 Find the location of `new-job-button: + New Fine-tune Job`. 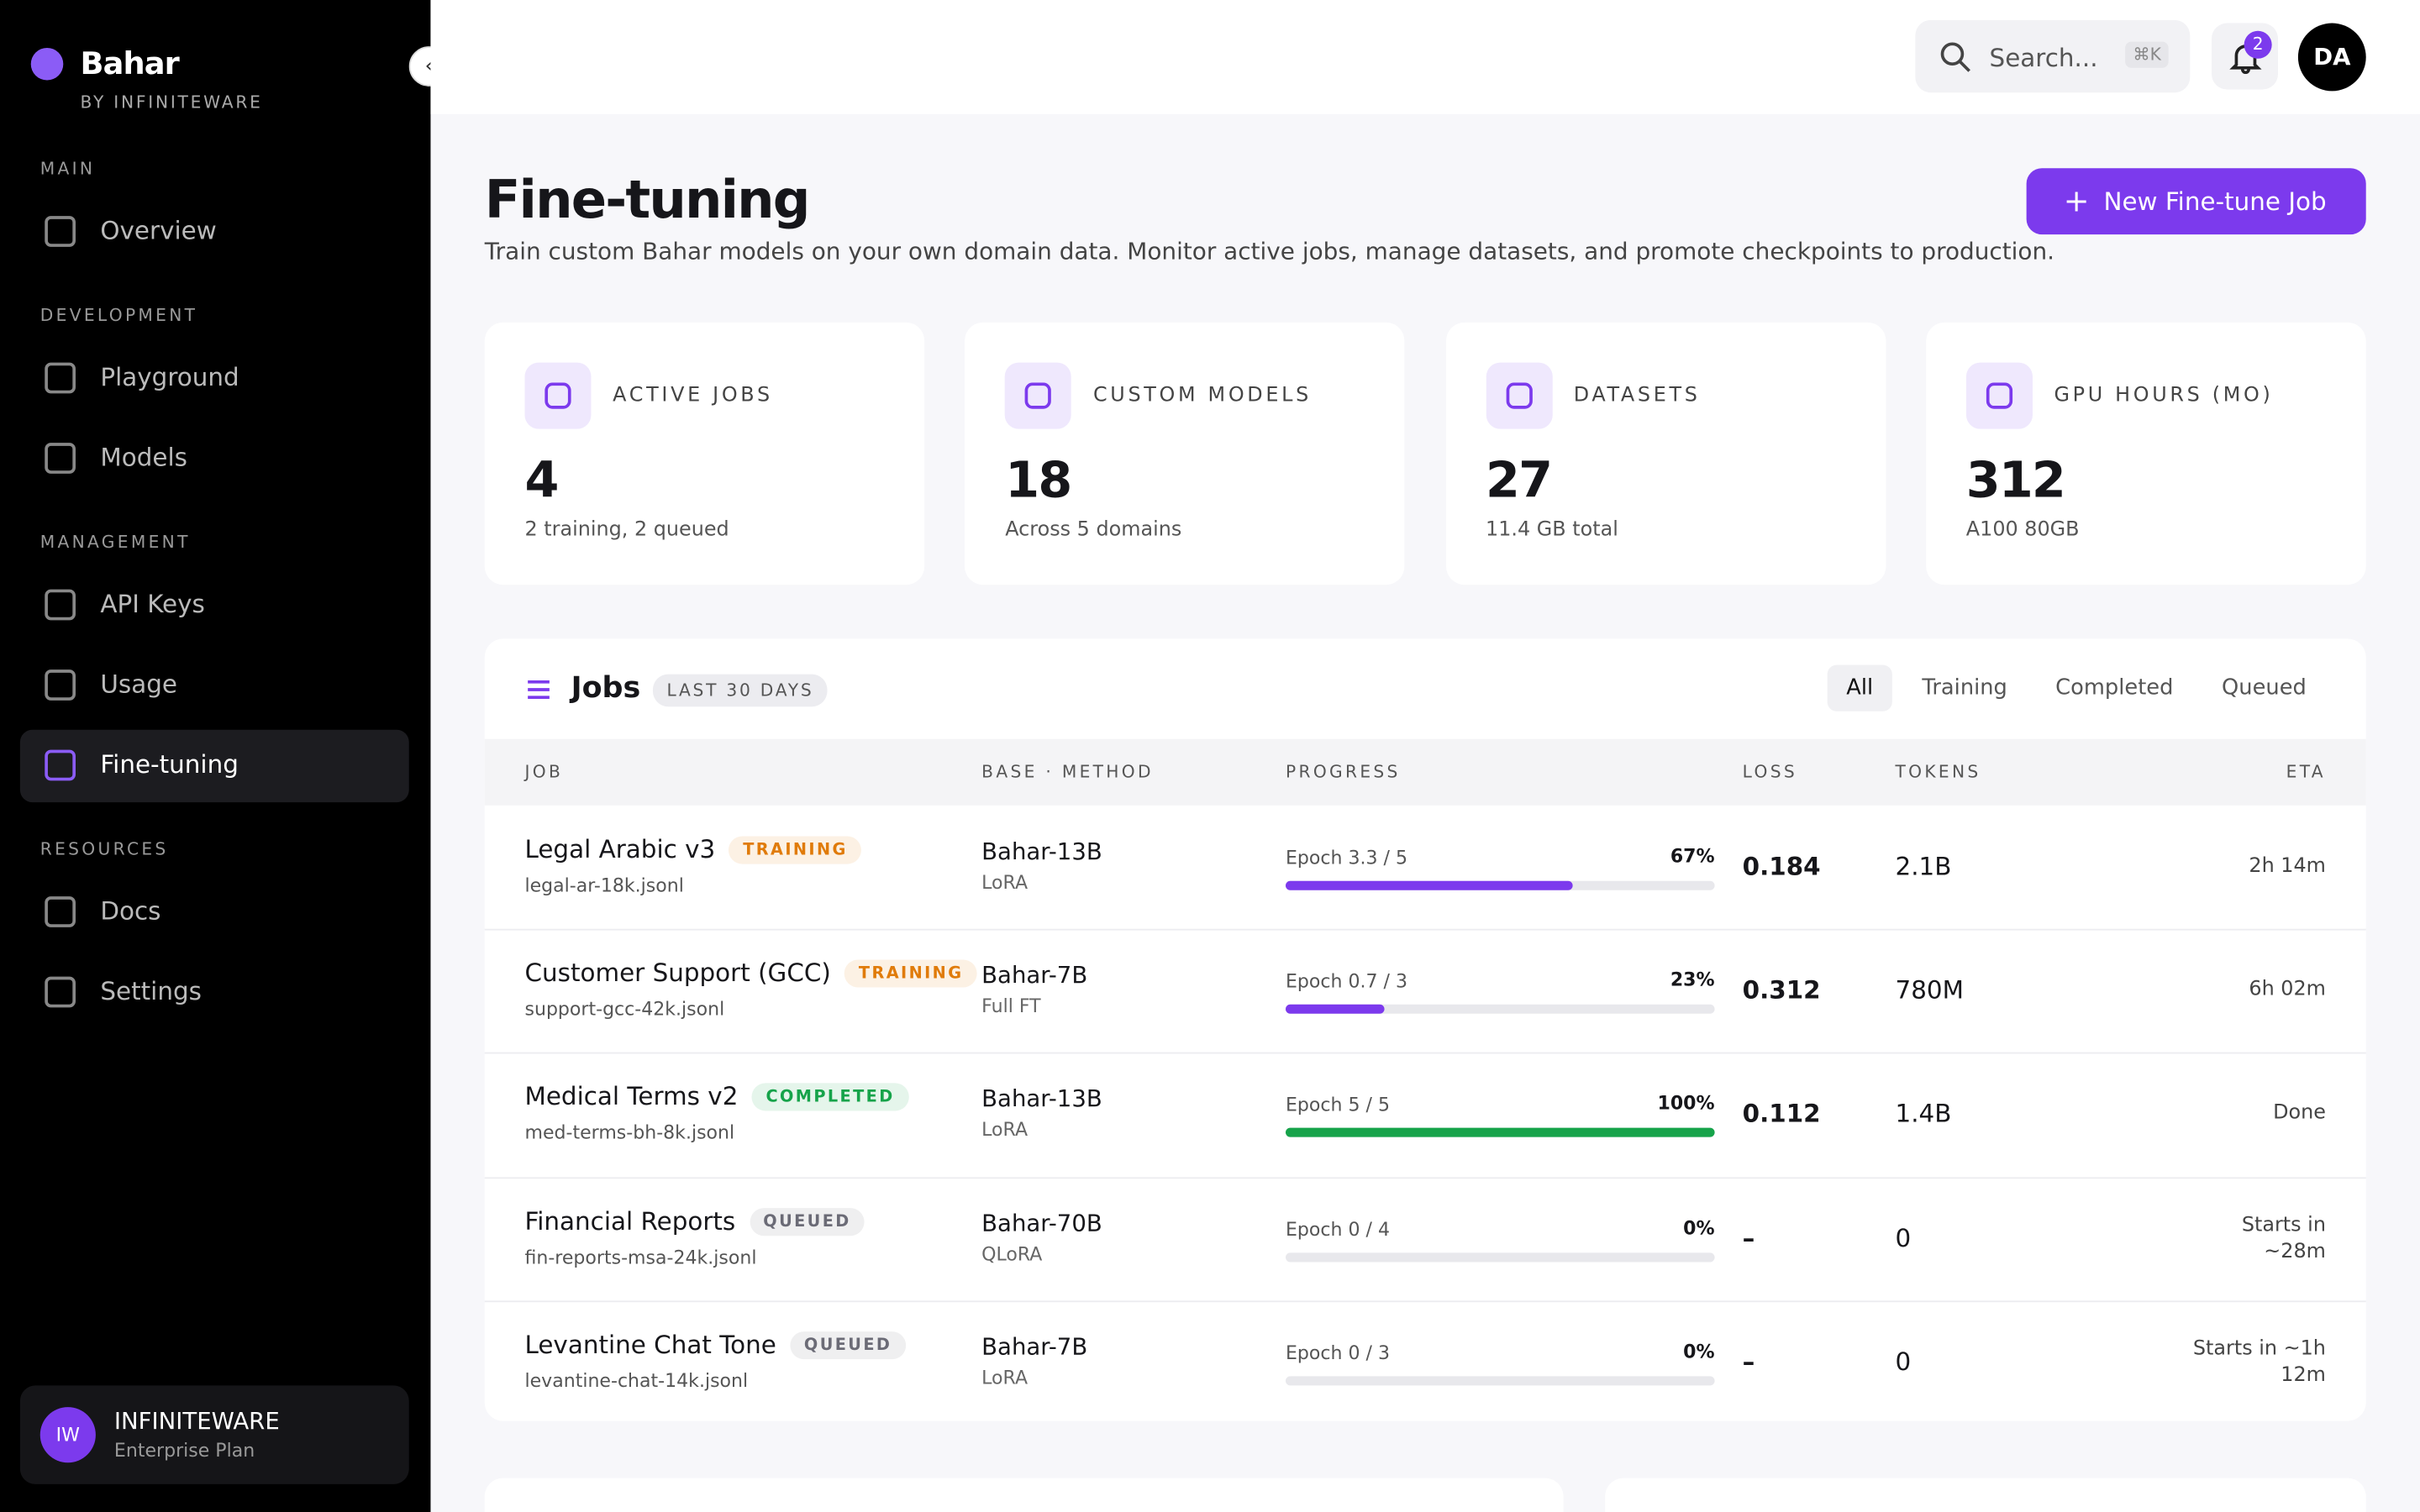

new-job-button: + New Fine-tune Job is located at coordinates (2196, 201).